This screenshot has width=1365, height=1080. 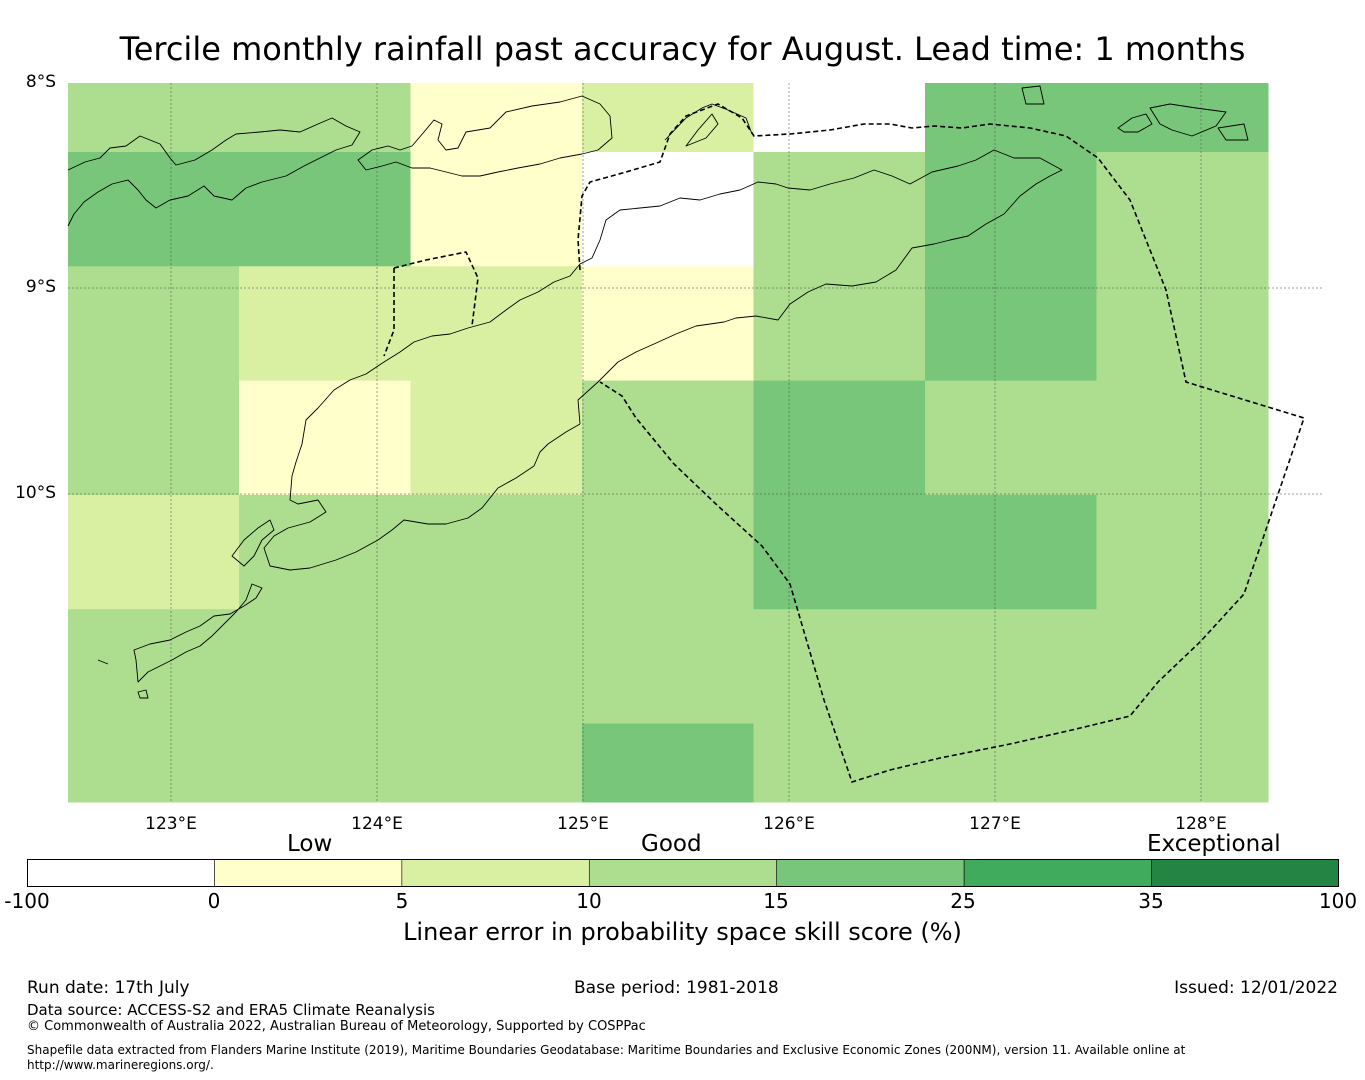 I want to click on latitude-label-10s: 10°S, so click(x=35, y=493).